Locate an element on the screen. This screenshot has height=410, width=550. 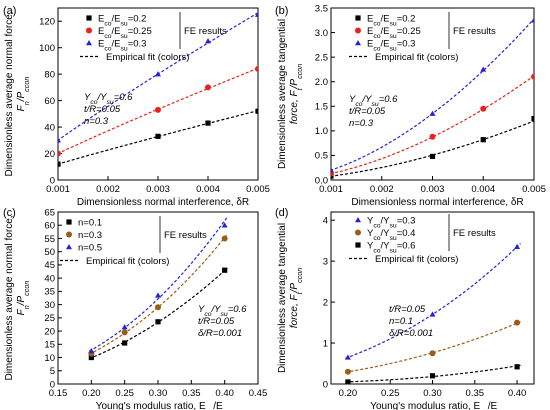
plot-area is located at coordinates (432, 98).